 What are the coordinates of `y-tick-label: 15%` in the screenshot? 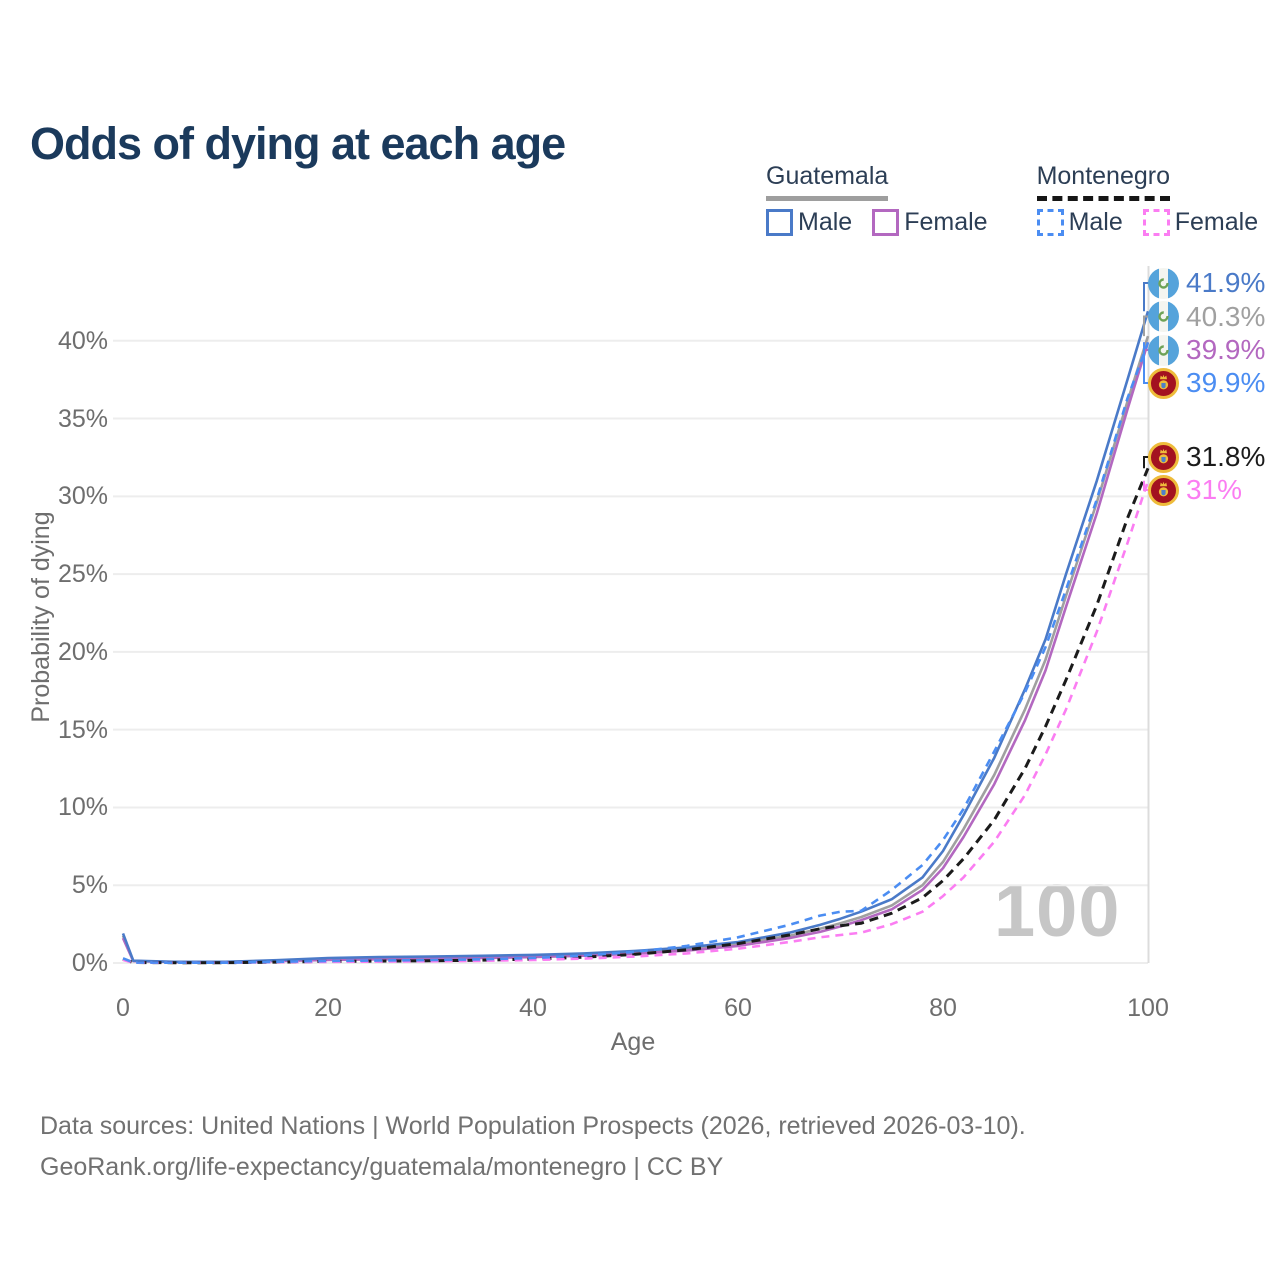 It's located at (82, 729).